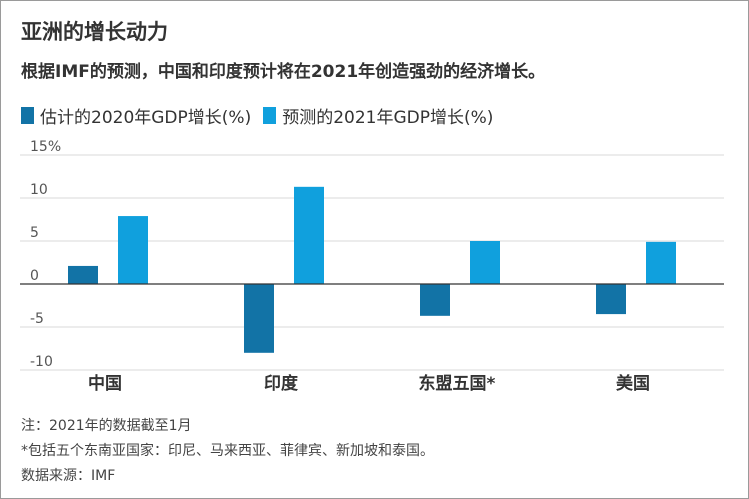 This screenshot has width=749, height=499. What do you see at coordinates (105, 383) in the screenshot?
I see `x-tick-label: 中国` at bounding box center [105, 383].